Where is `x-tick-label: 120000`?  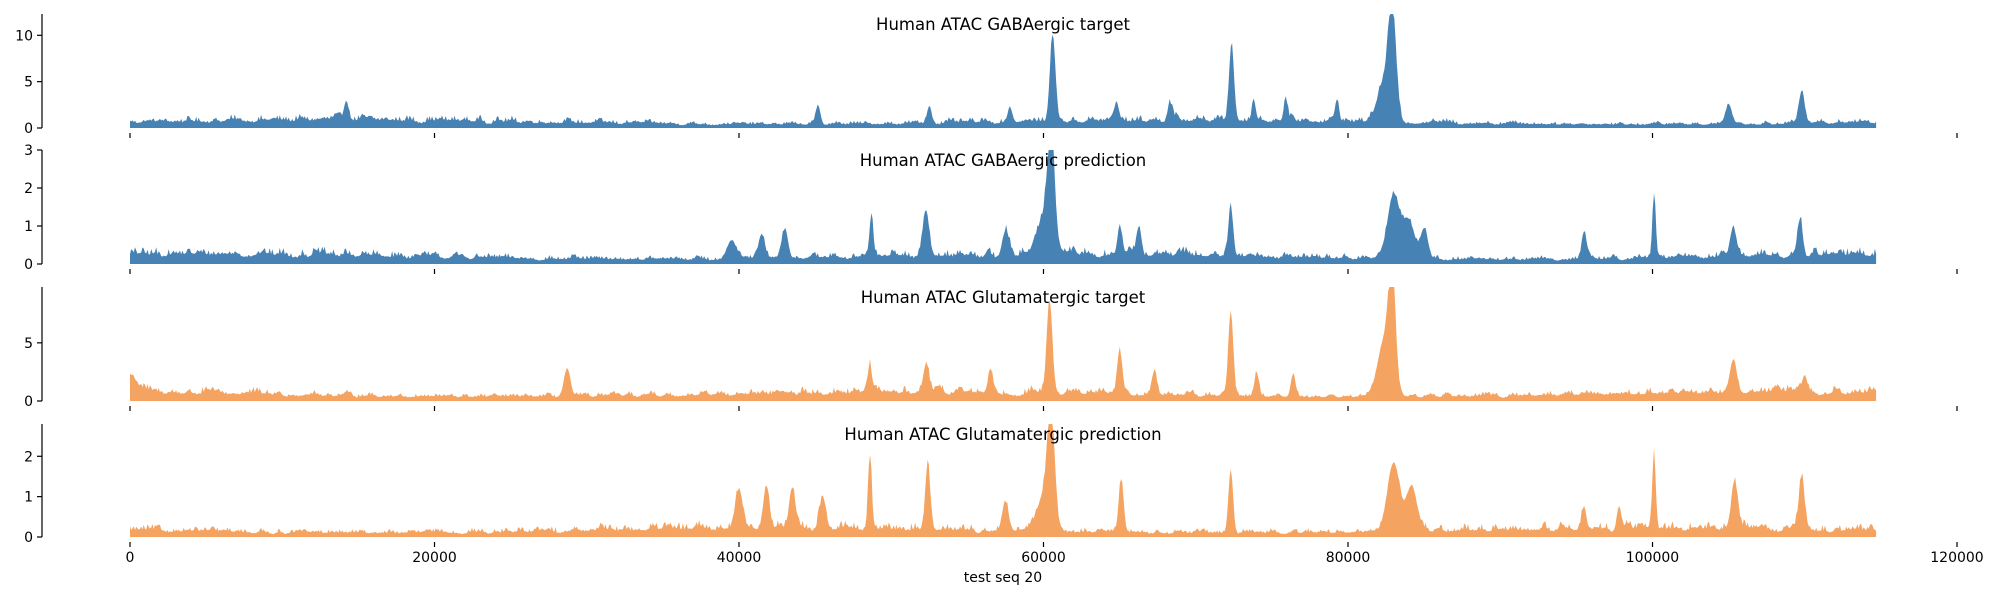
x-tick-label: 120000 is located at coordinates (1956, 558).